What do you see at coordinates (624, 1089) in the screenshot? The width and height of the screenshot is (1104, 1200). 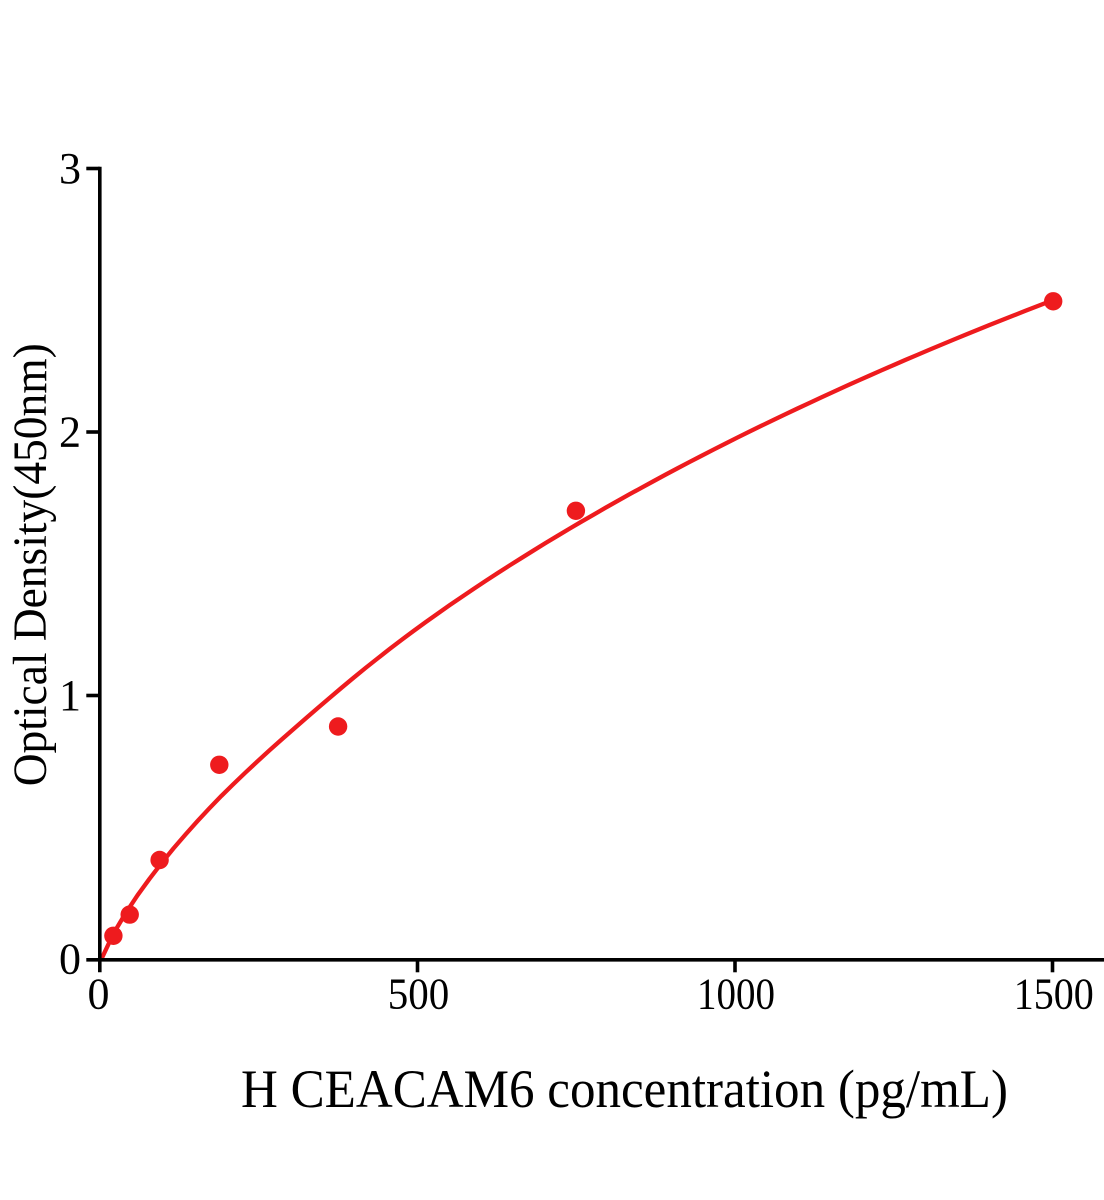 I see `svg-text:H CEACAM6 concentration (pg/mL: H CEACAM6 concentration (pg/mL)` at bounding box center [624, 1089].